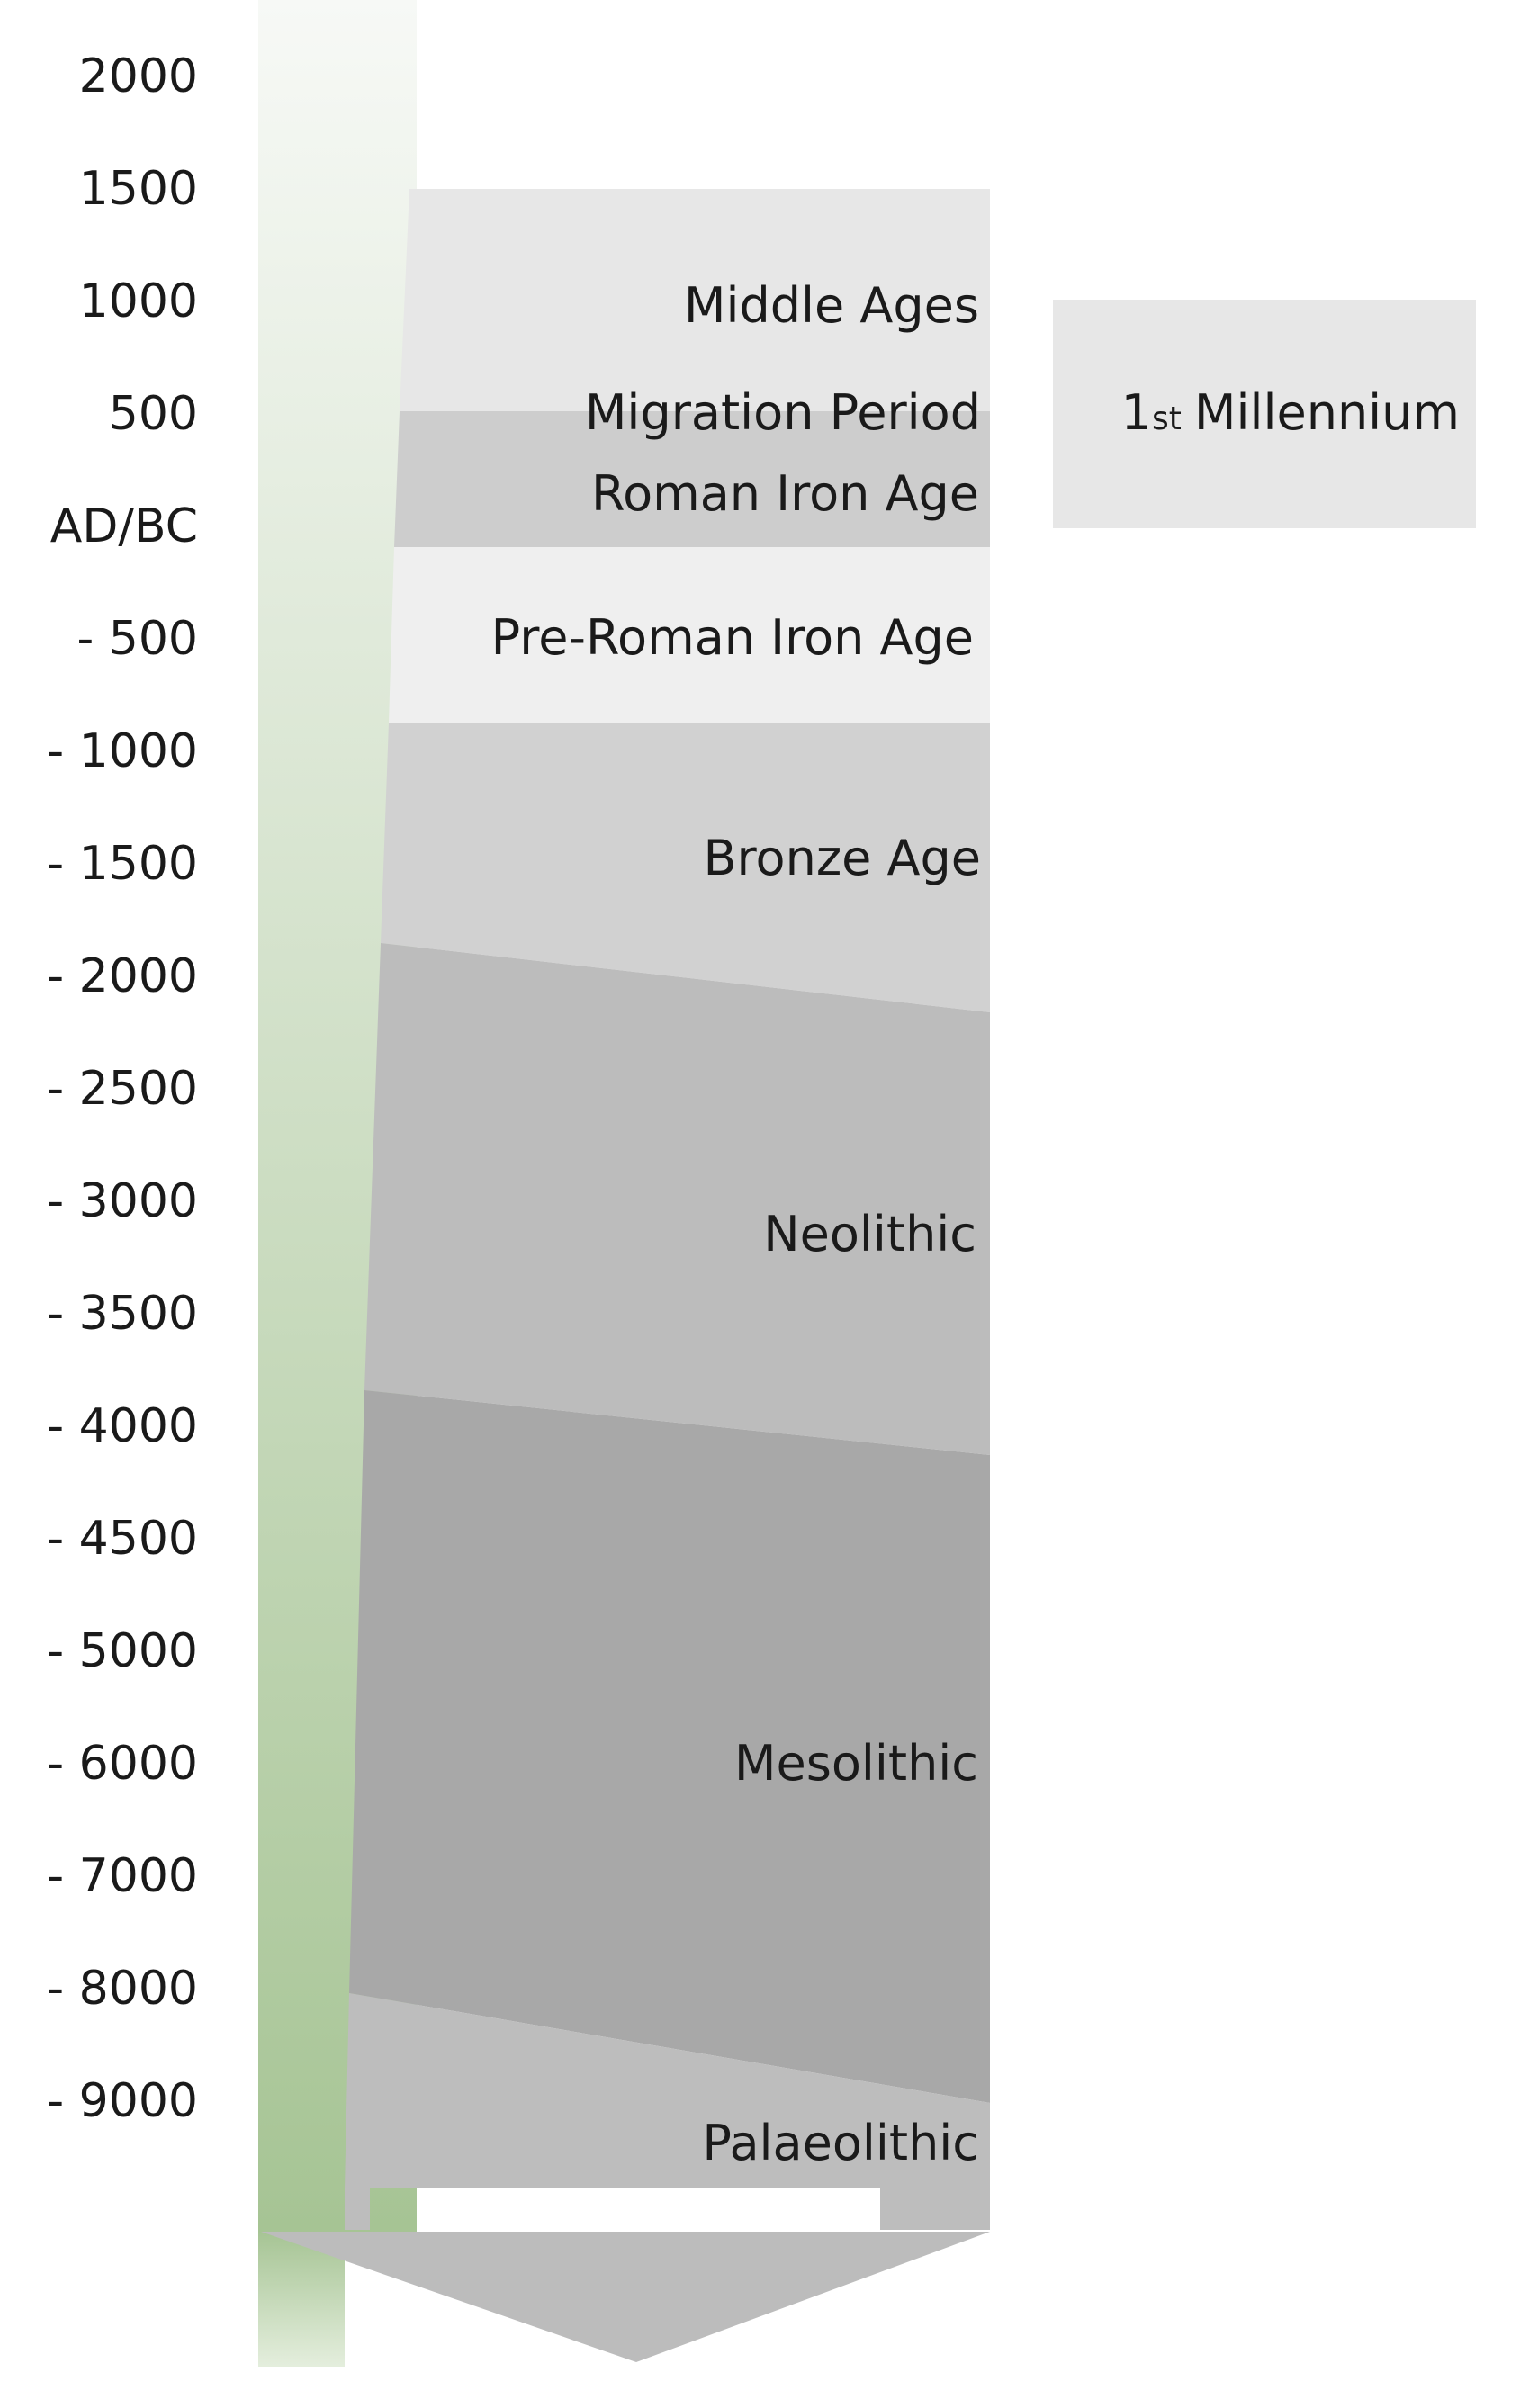 This screenshot has width=1530, height=2408. What do you see at coordinates (122, 1314) in the screenshot?
I see `year-tick: - 3500` at bounding box center [122, 1314].